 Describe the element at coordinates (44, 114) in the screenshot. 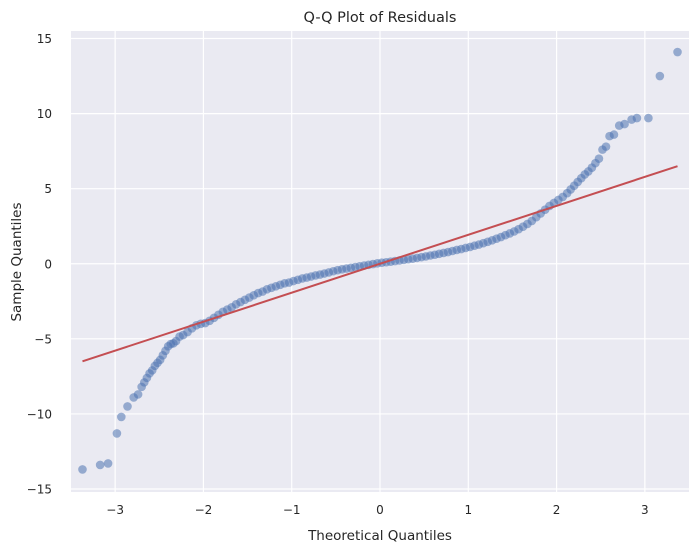

I see `y-tick-label: 10` at that location.